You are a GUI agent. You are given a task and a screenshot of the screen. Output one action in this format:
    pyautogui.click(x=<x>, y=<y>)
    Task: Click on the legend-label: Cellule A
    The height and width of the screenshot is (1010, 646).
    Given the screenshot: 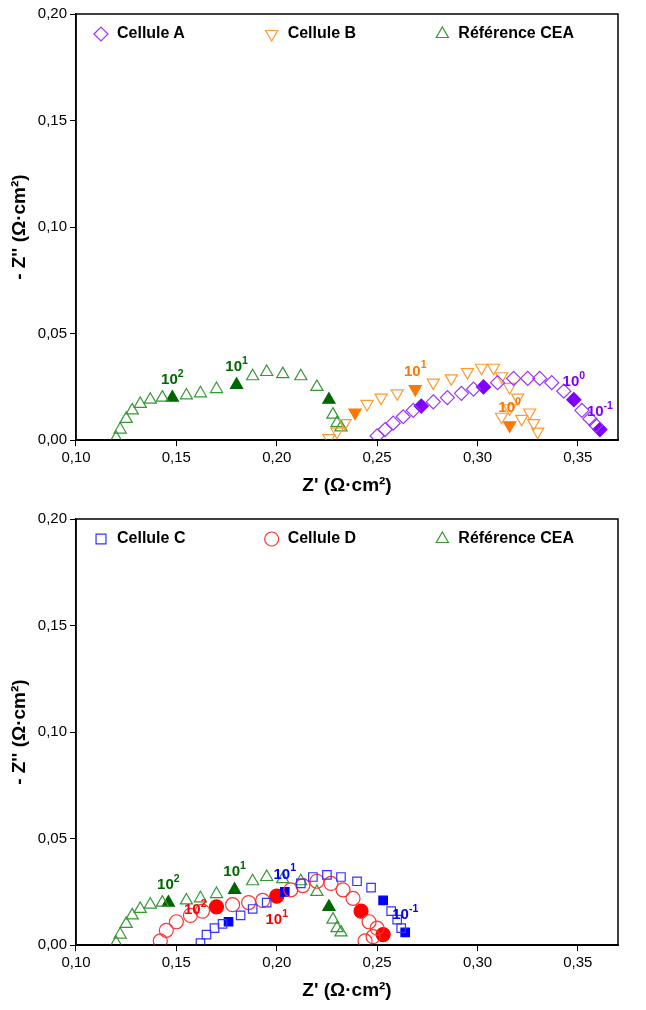 What is the action you would take?
    pyautogui.click(x=151, y=33)
    